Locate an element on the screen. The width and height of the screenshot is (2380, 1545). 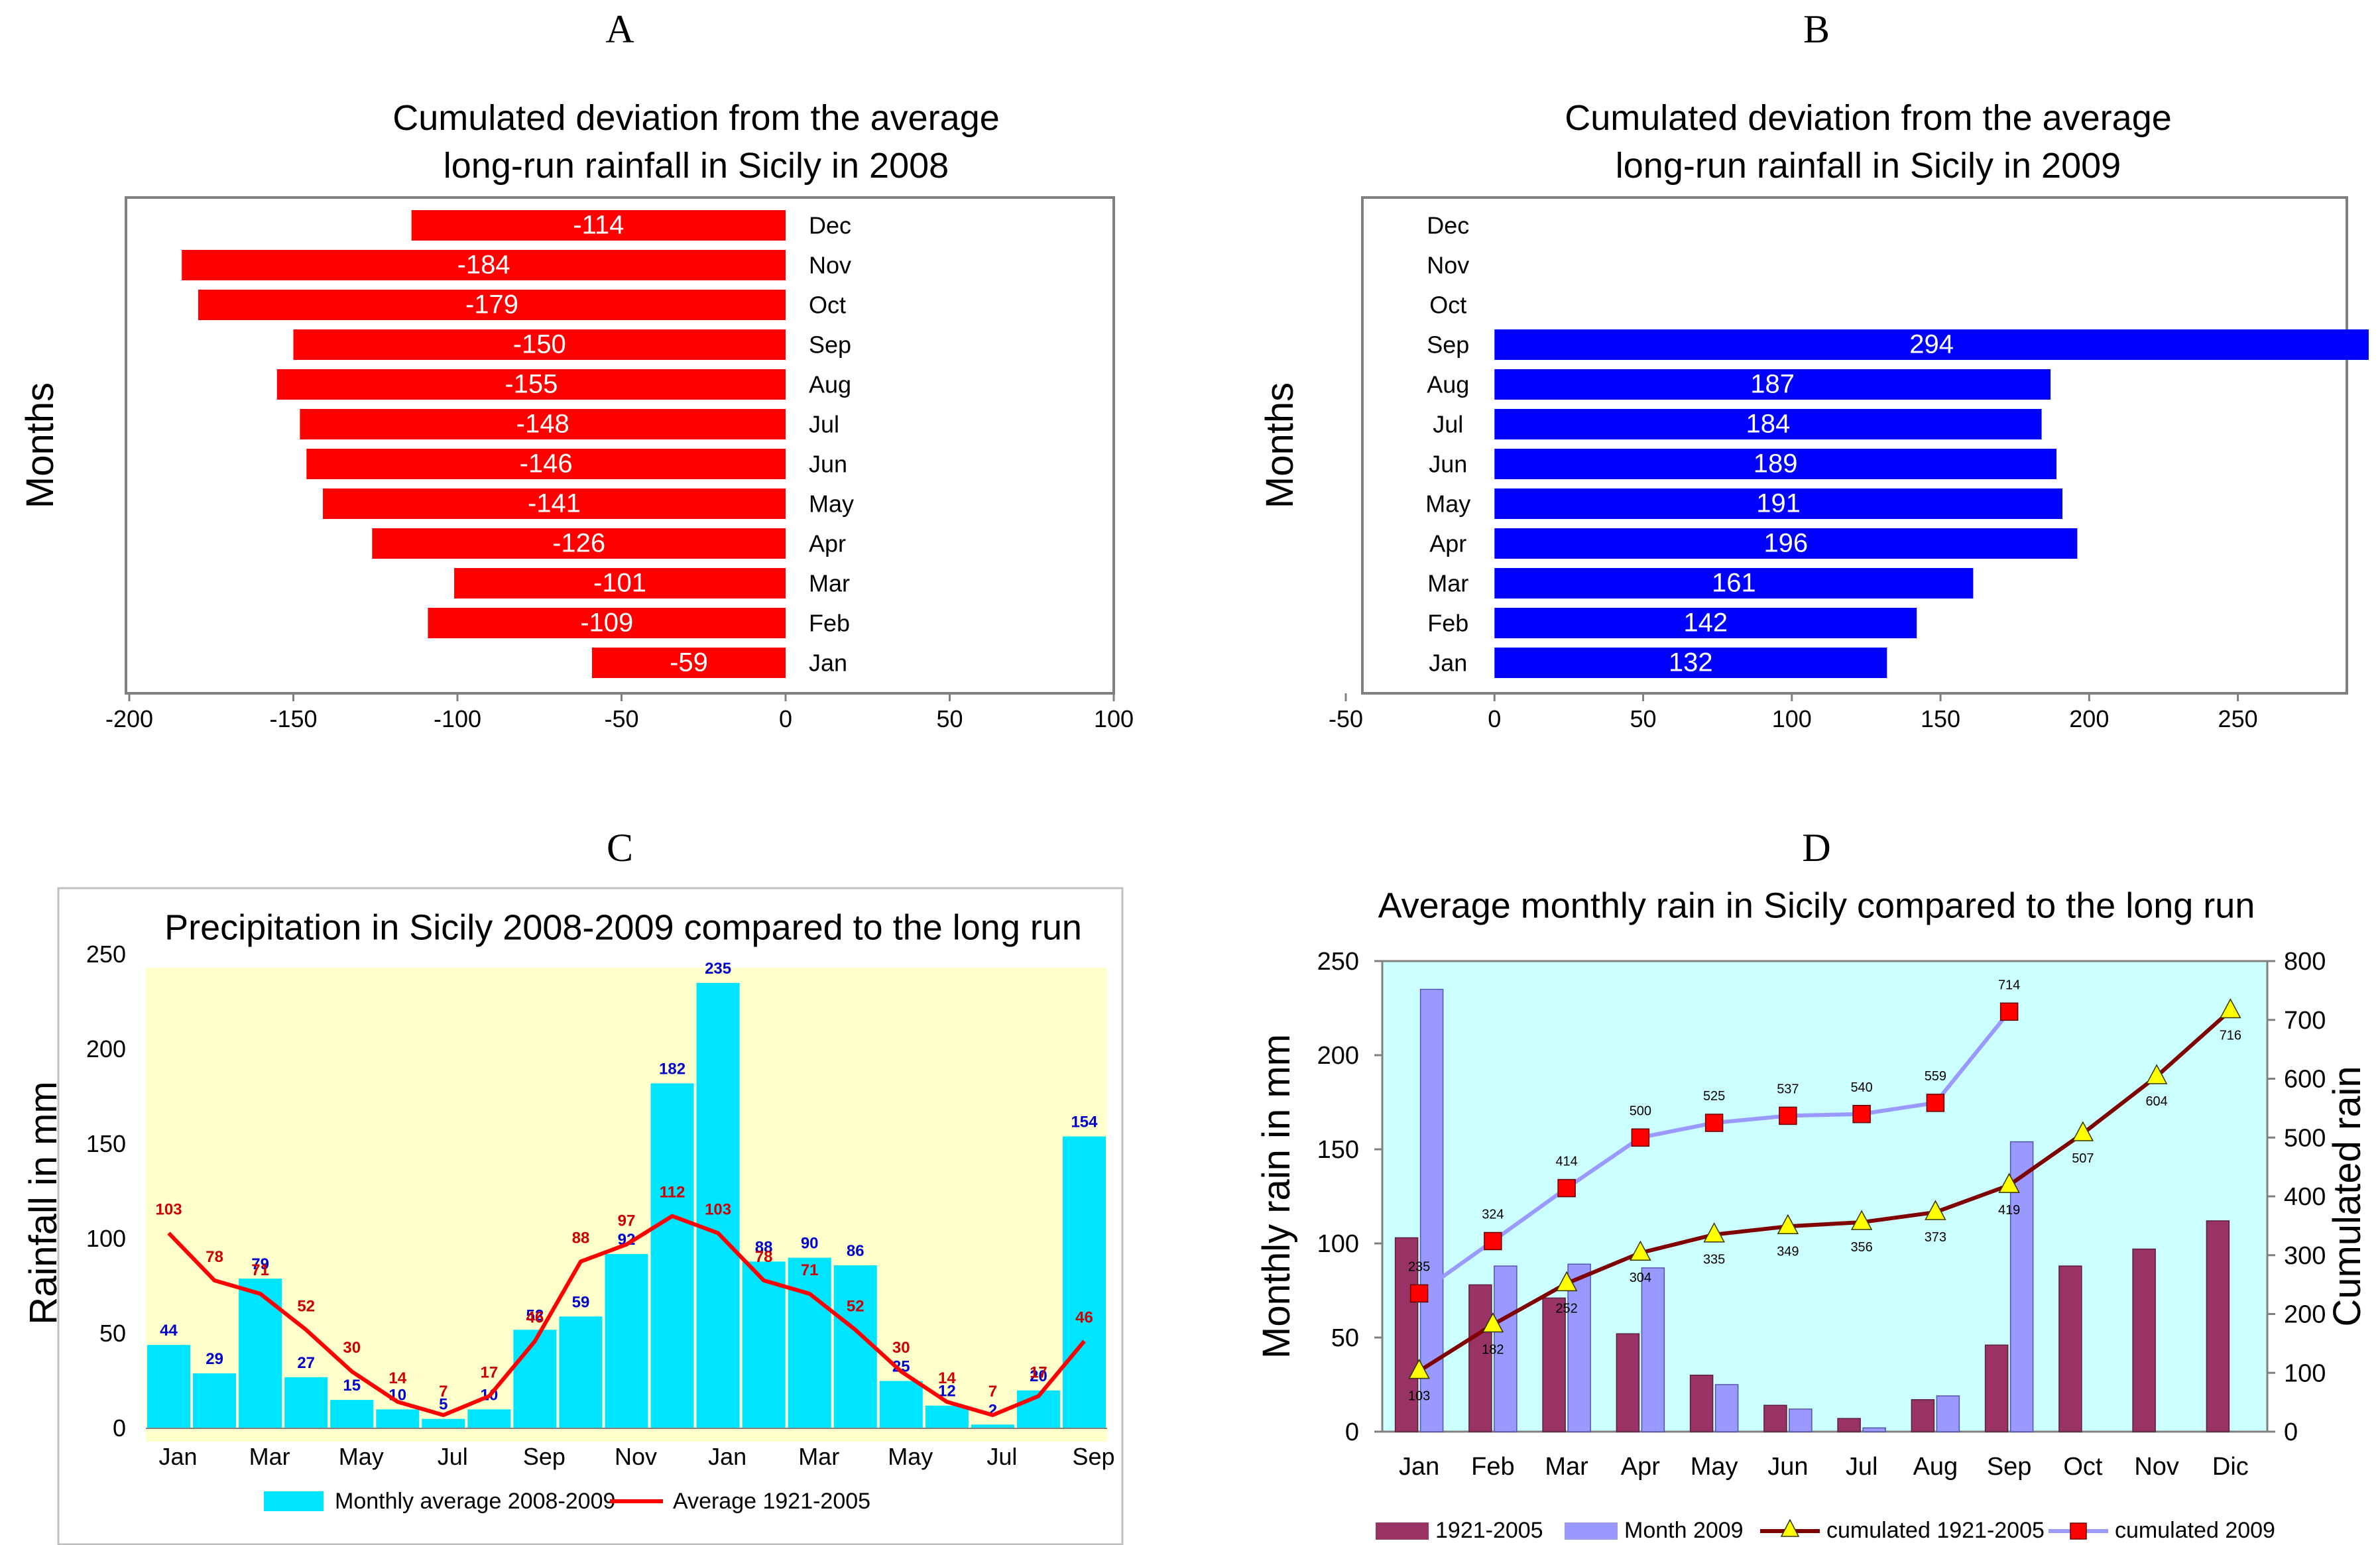
chart-c-bar-label: 5 is located at coordinates (443, 1405).